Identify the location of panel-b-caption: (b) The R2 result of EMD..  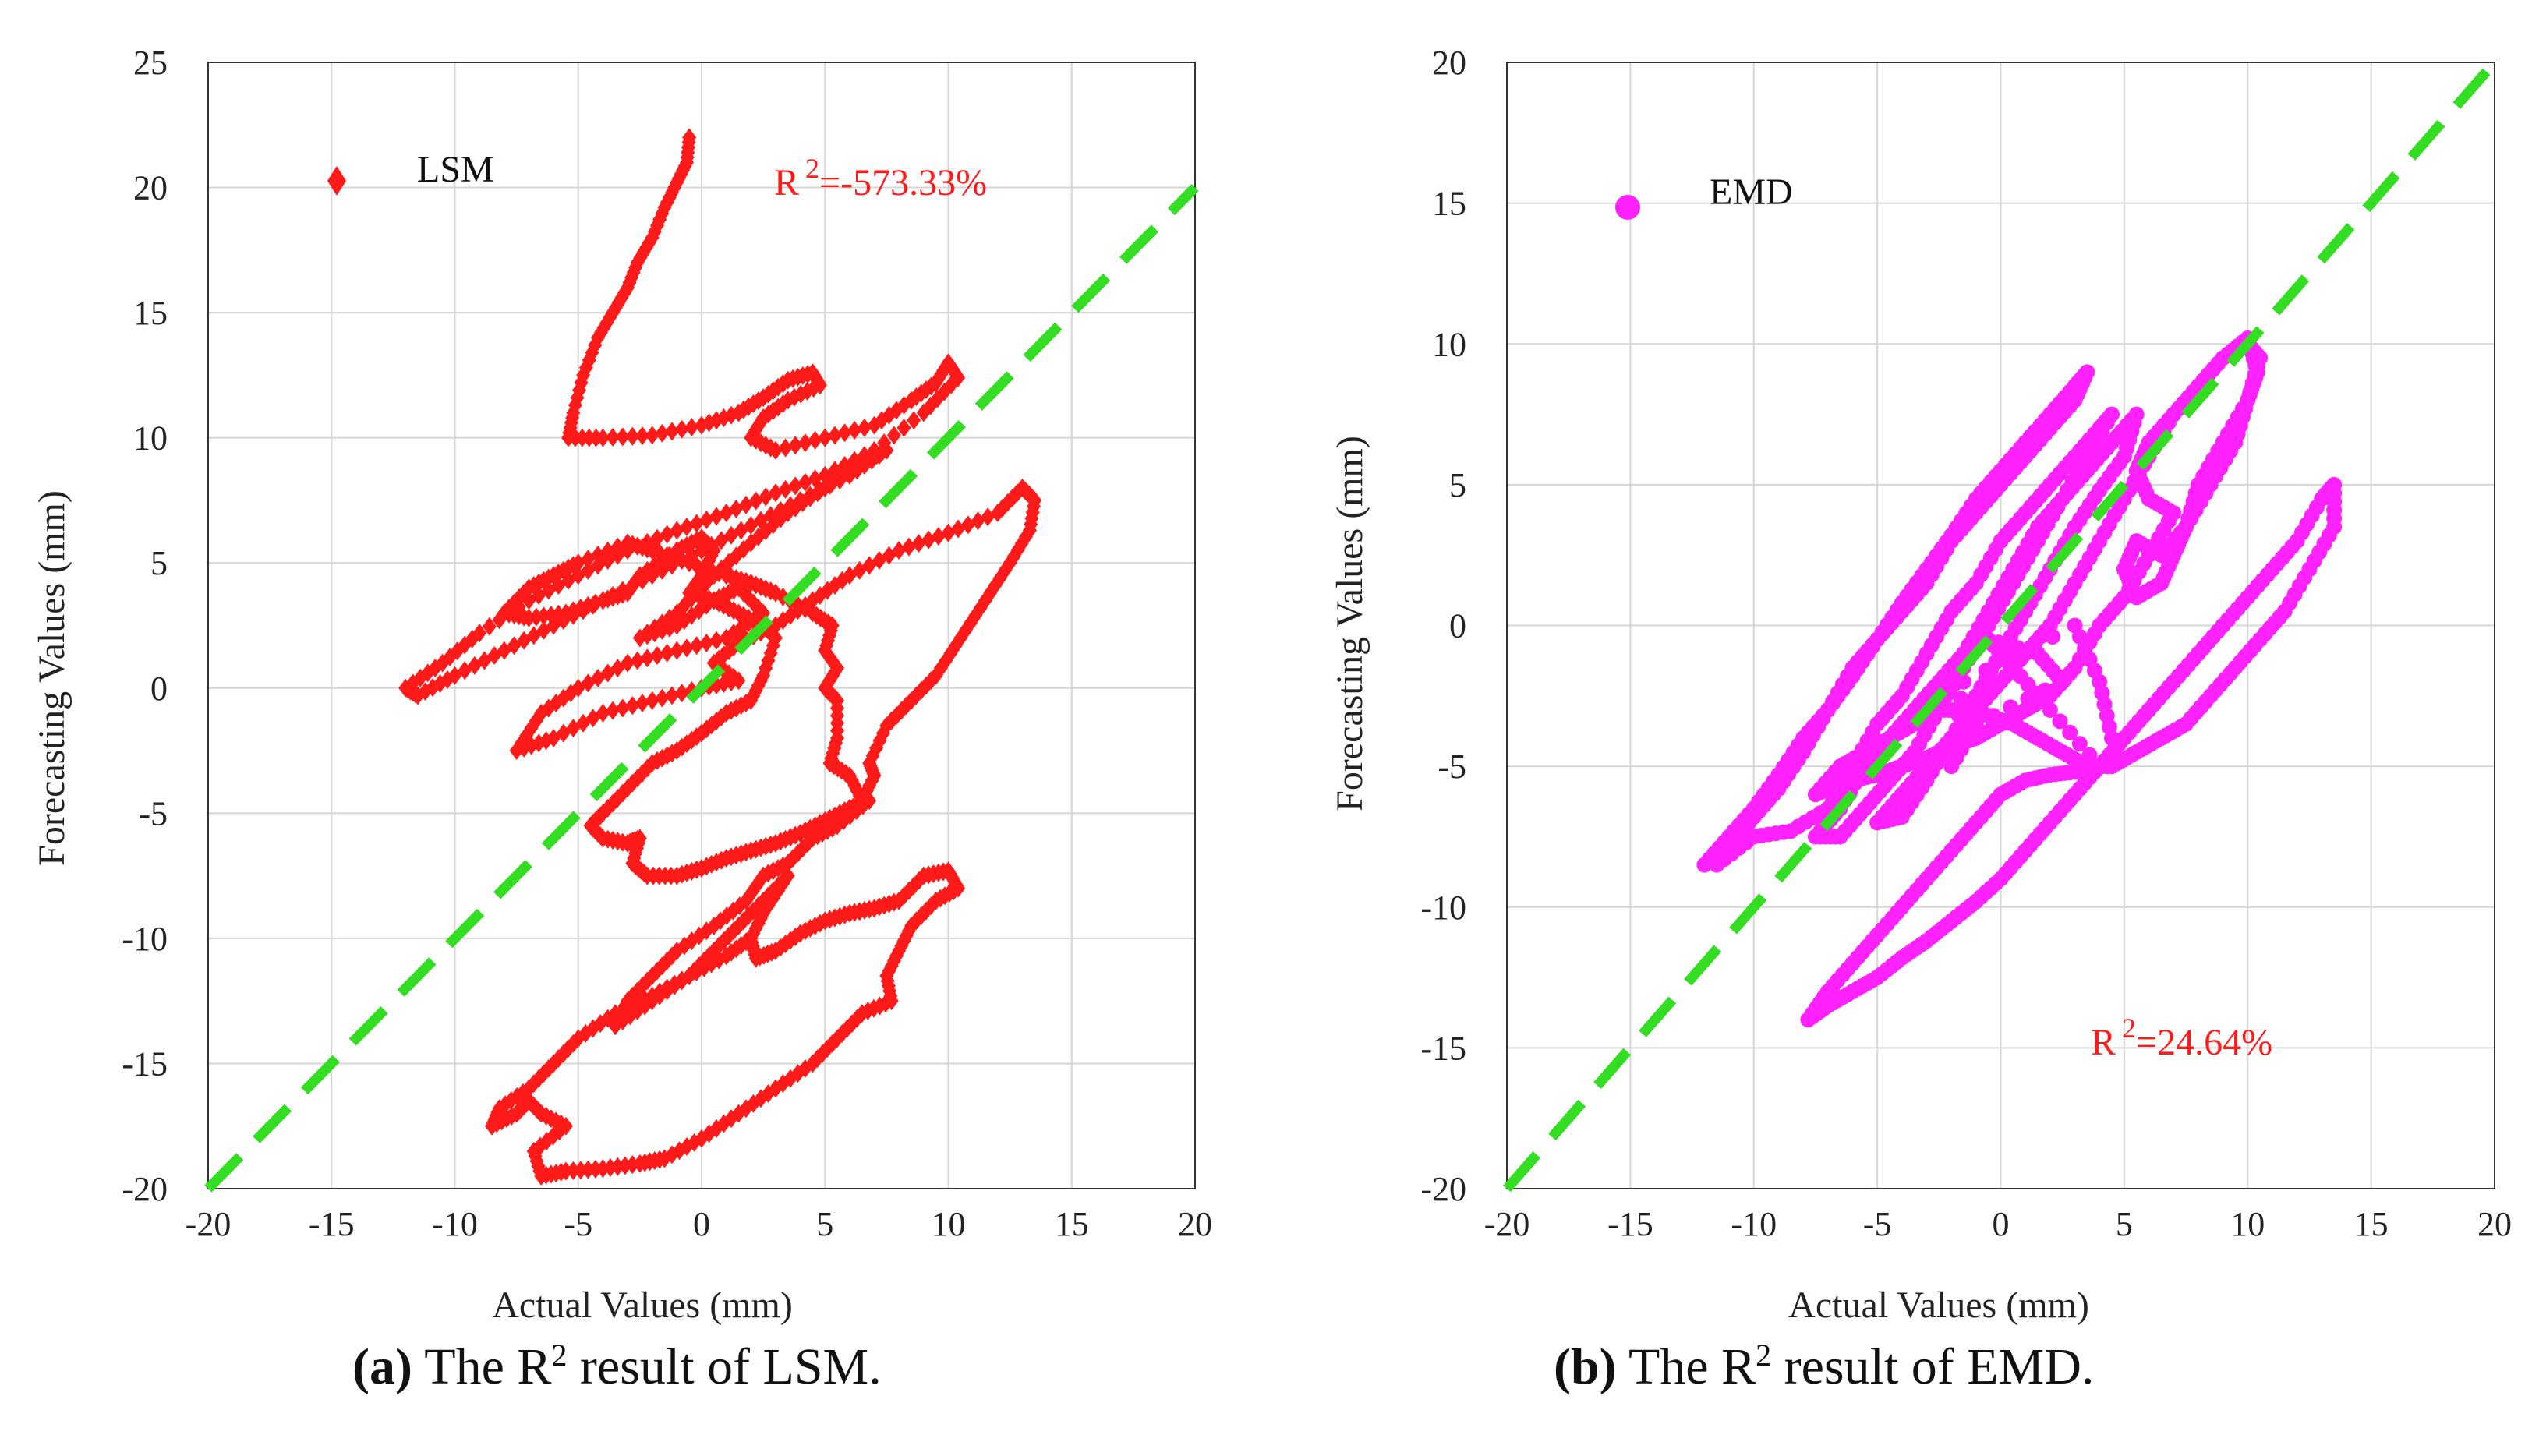
(1824, 1367).